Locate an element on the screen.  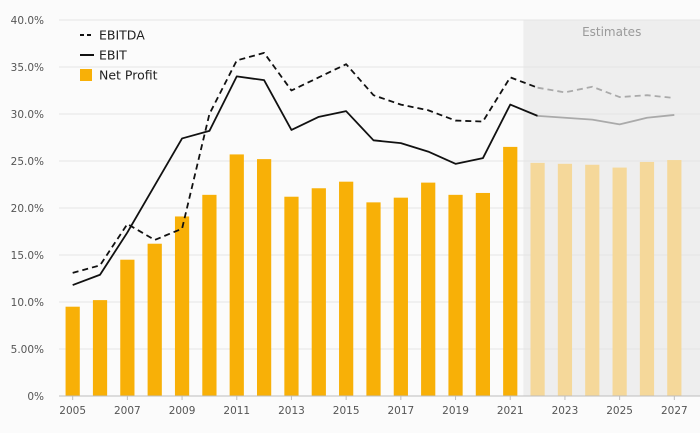
x-tick-label: 2011 is located at coordinates (236, 411).